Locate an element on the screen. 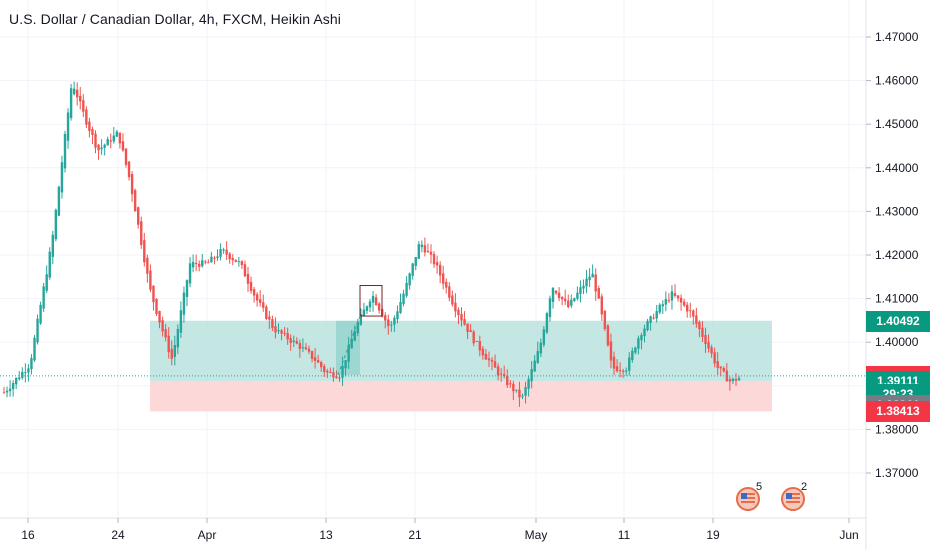 The height and width of the screenshot is (550, 932). us-flag-calendar-icon: 5 is located at coordinates (750, 496).